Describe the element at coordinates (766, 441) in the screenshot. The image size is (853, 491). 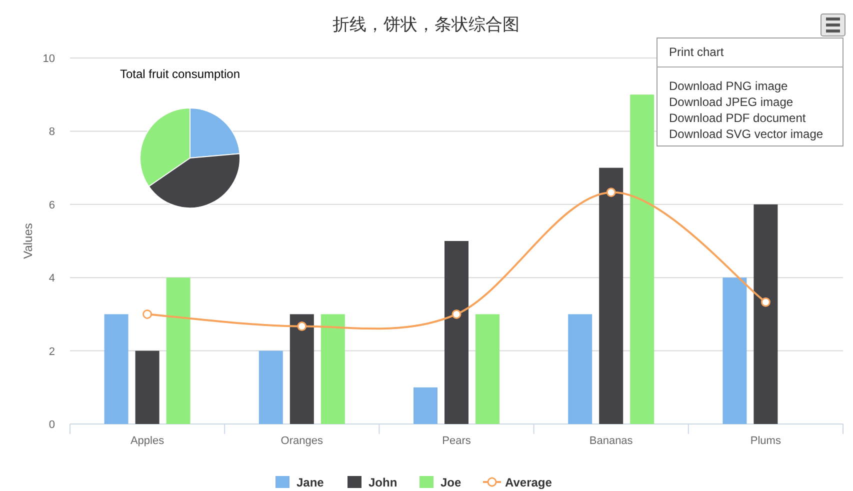
I see `x-tick-label: Plums` at that location.